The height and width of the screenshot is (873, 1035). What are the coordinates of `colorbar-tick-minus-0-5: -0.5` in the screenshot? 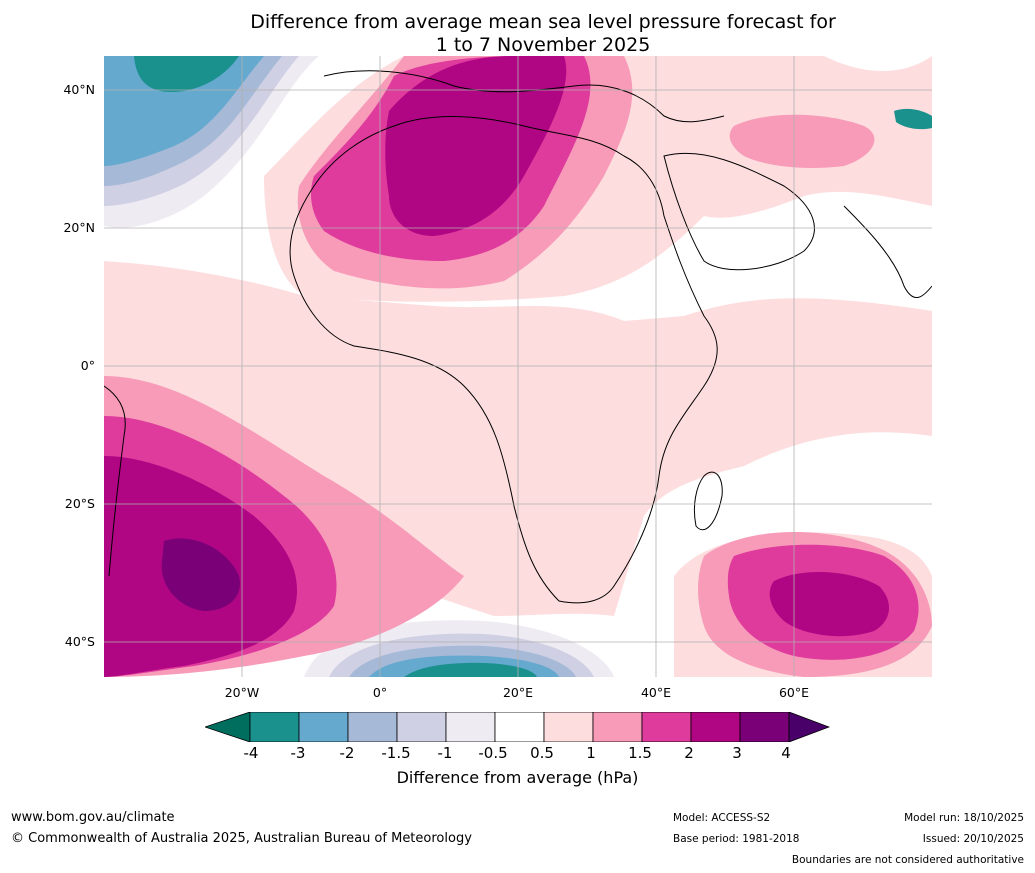 It's located at (493, 753).